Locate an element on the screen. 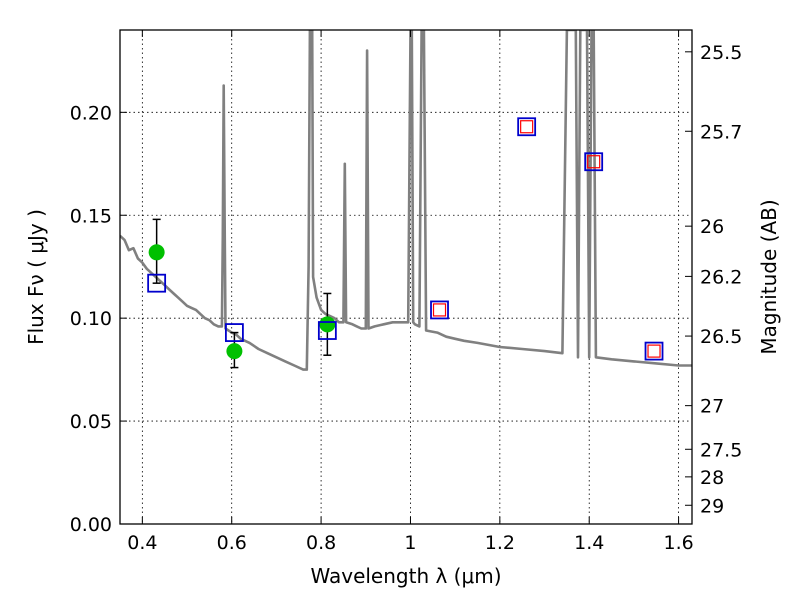 The height and width of the screenshot is (600, 800). y-axis-title: Flux Fν ( μJy ) is located at coordinates (36, 277).